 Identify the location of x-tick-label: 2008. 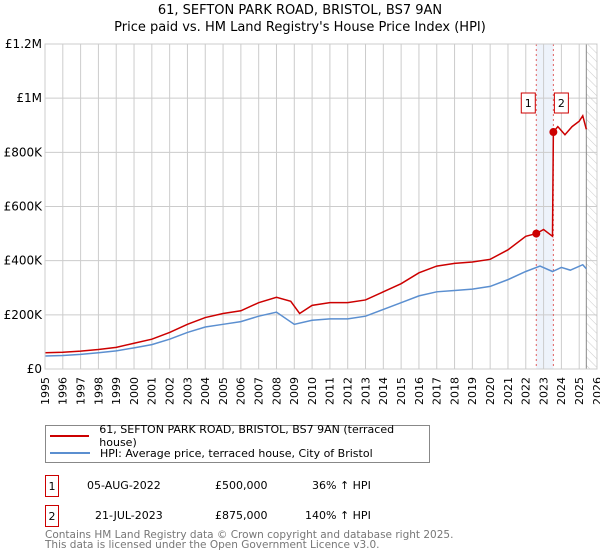
(276, 391).